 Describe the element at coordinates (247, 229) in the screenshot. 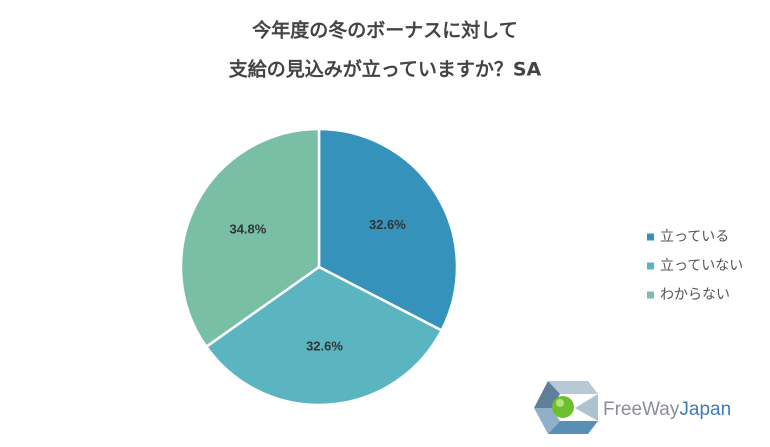

I see `value-label: 34.8%` at that location.